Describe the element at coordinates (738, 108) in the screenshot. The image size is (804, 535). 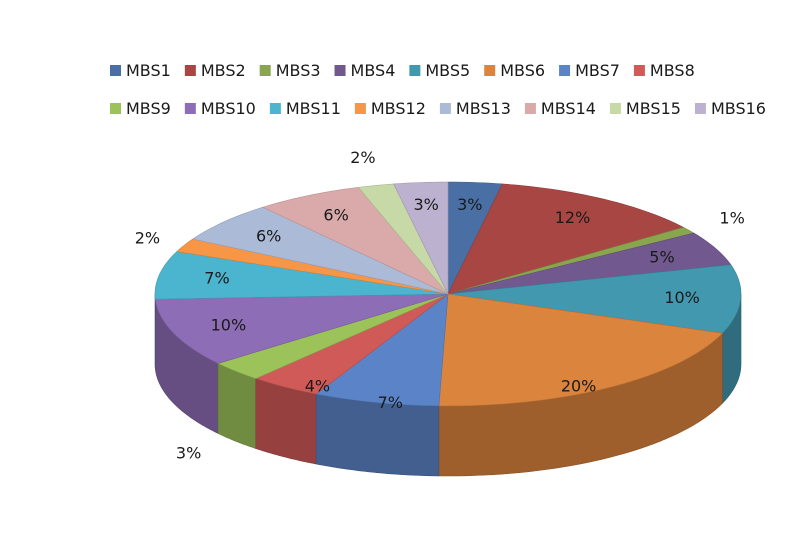
I see `legend-label: MBS16` at that location.